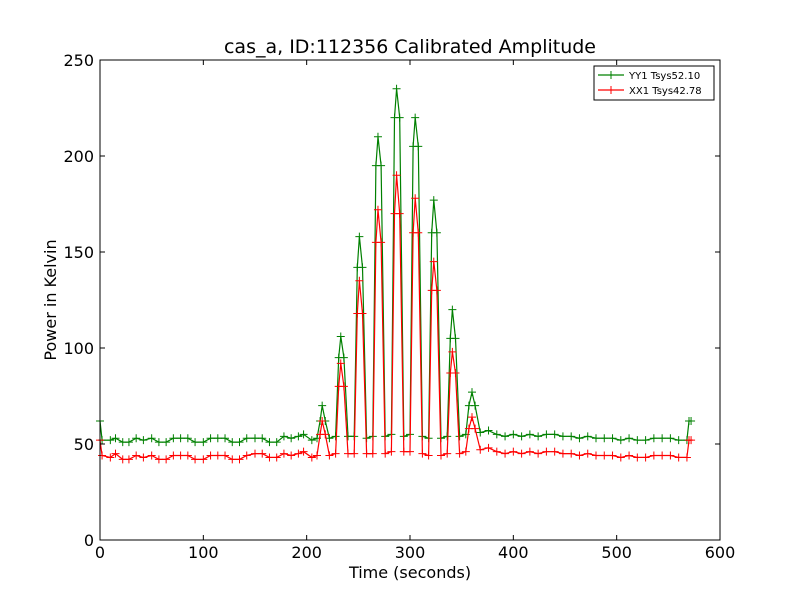 This screenshot has width=800, height=600. What do you see at coordinates (89, 540) in the screenshot?
I see `y-tick-label: 0` at bounding box center [89, 540].